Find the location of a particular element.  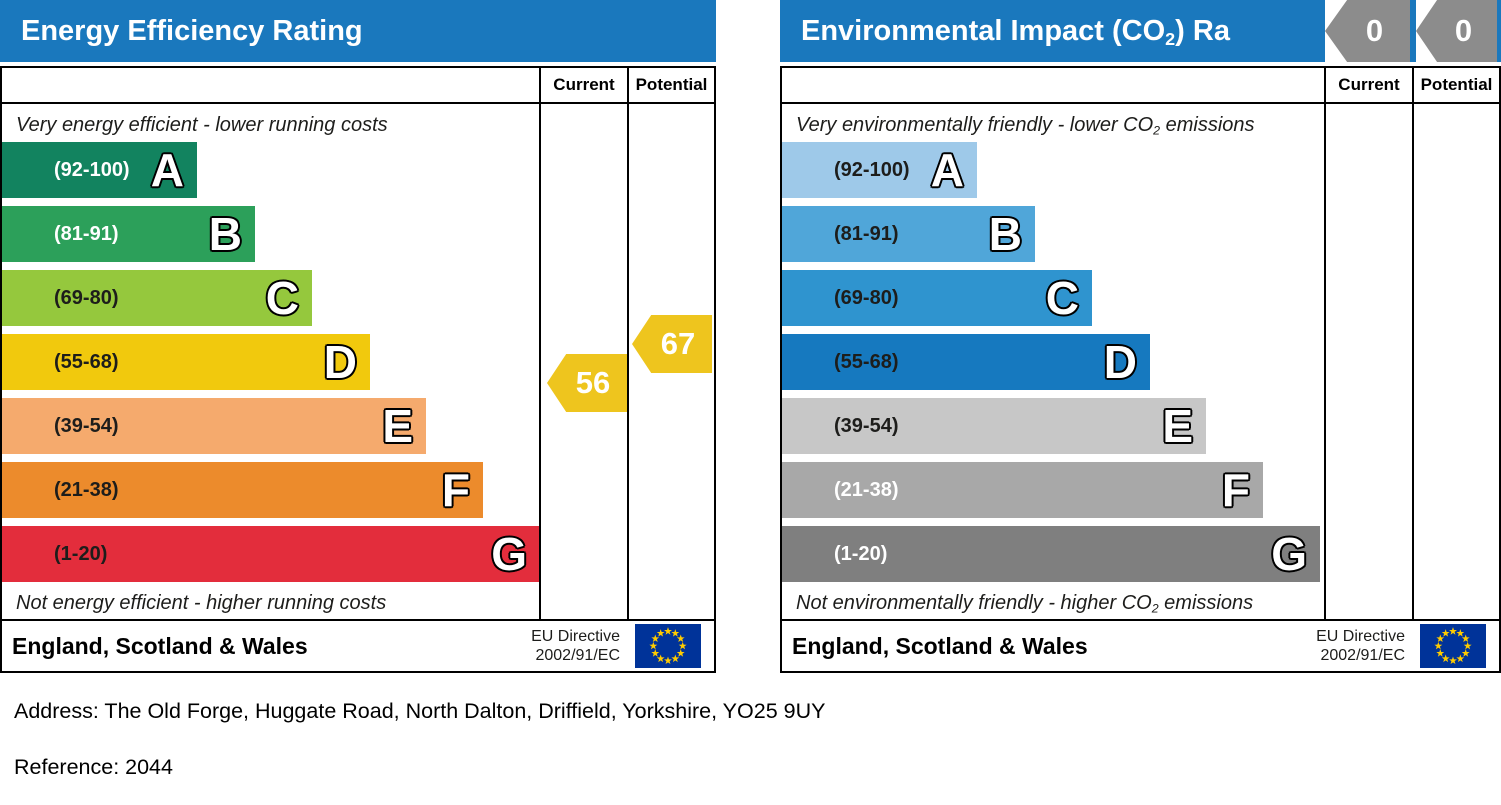

potential-rating-indicator: 67 is located at coordinates (672, 344).